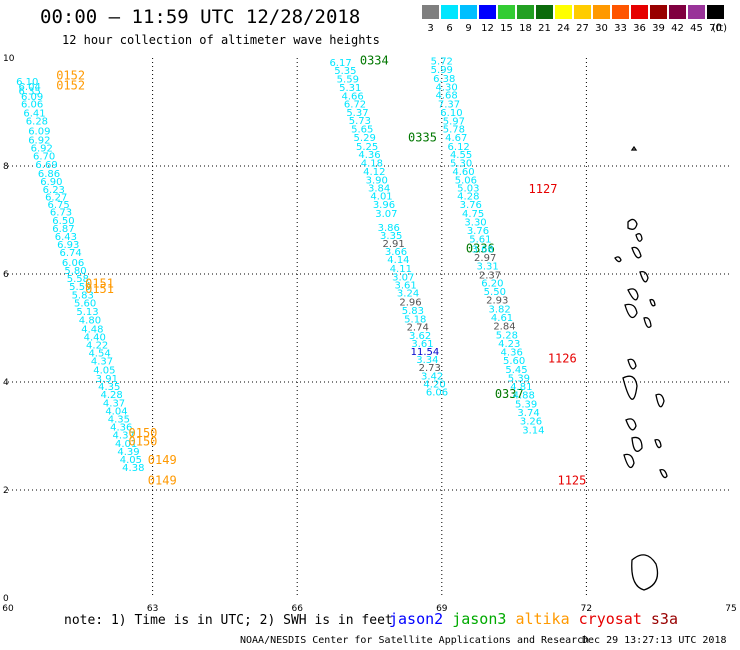 This screenshot has width=740, height=650. Describe the element at coordinates (9, 59) in the screenshot. I see `y-tick-label: 10` at that location.